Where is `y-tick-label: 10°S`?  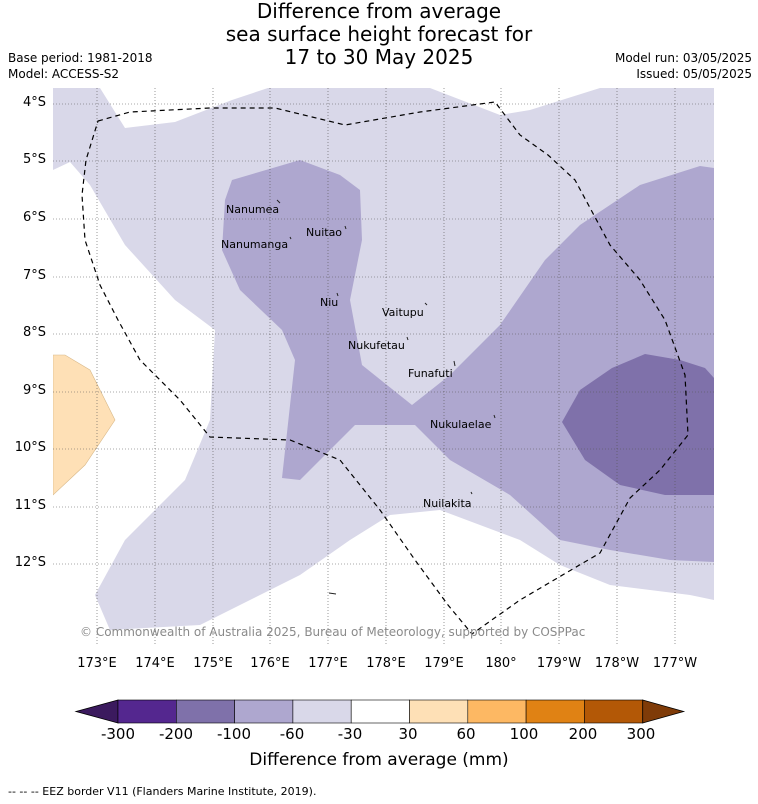
y-tick-label: 10°S is located at coordinates (30, 447).